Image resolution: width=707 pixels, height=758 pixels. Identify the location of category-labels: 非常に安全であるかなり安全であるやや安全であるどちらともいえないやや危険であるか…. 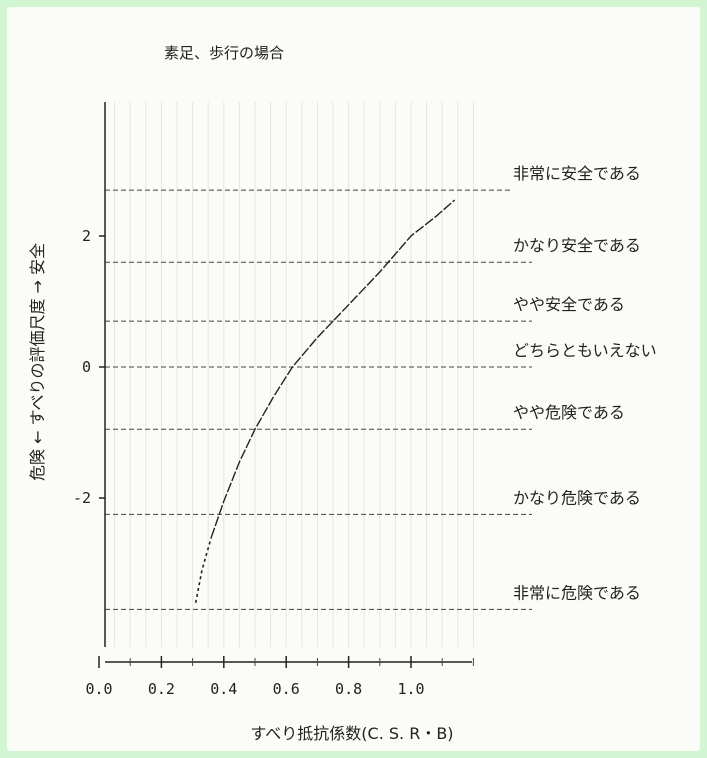
(585, 383).